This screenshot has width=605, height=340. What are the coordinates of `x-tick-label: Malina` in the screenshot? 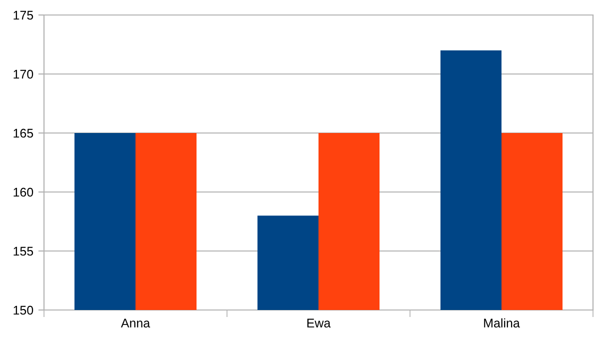 It's located at (502, 323).